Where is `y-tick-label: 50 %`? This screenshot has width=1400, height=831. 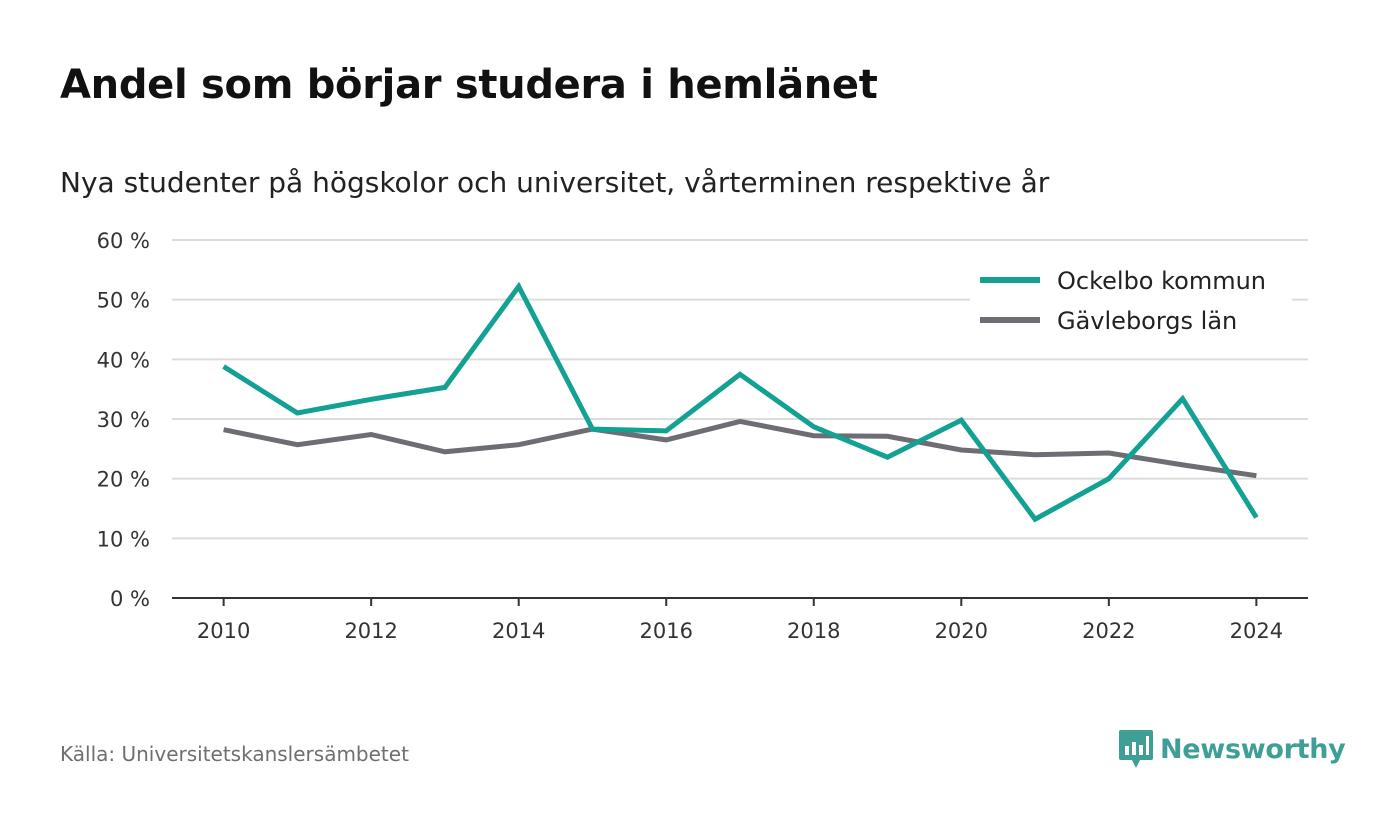 y-tick-label: 50 % is located at coordinates (123, 301).